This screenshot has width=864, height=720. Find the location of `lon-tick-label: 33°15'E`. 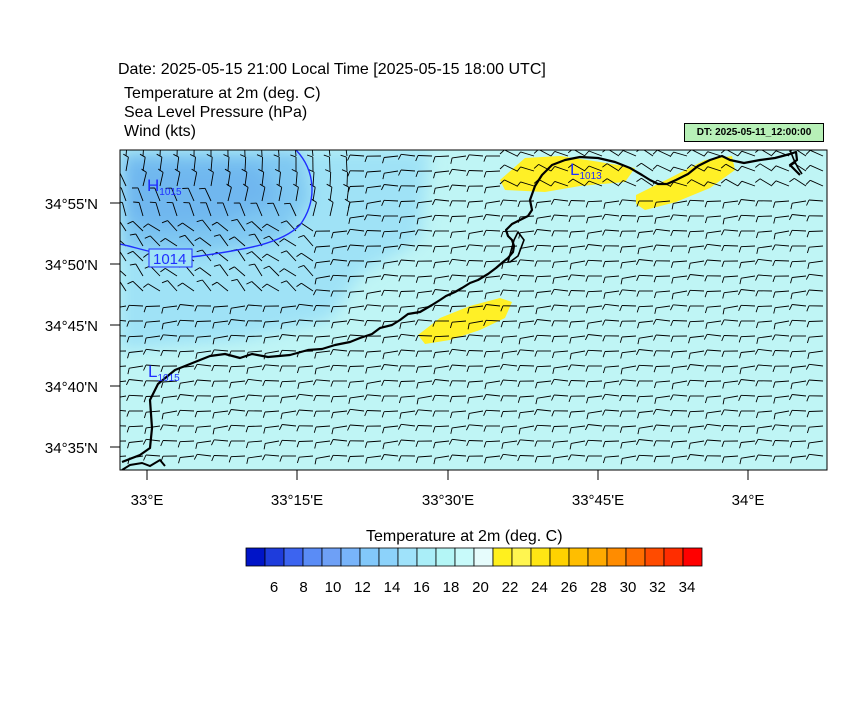

lon-tick-label: 33°15'E is located at coordinates (297, 500).